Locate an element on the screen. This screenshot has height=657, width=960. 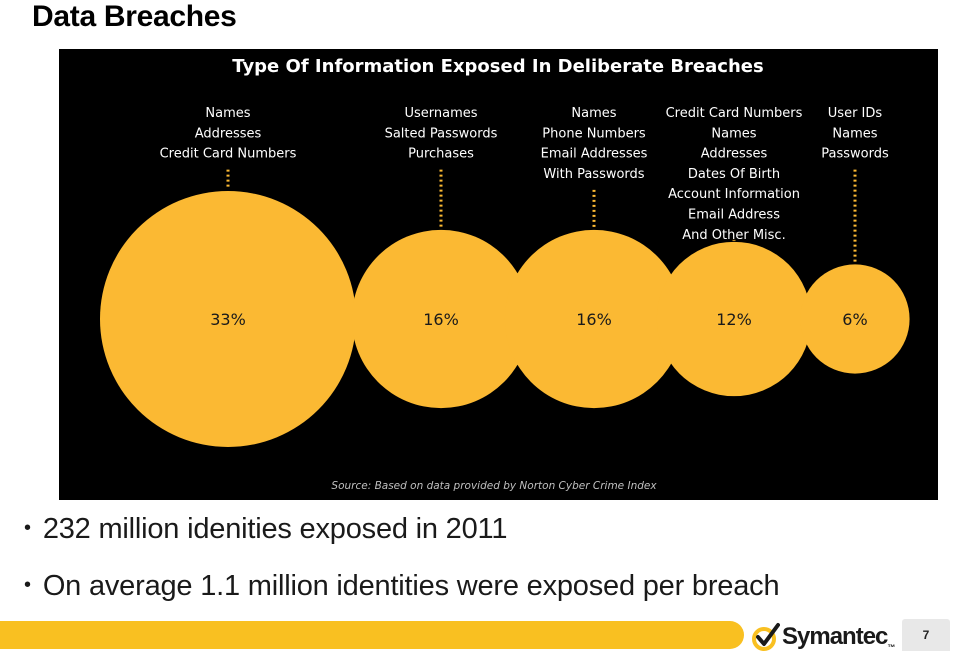
bubble-value-label: 12% is located at coordinates (734, 319).